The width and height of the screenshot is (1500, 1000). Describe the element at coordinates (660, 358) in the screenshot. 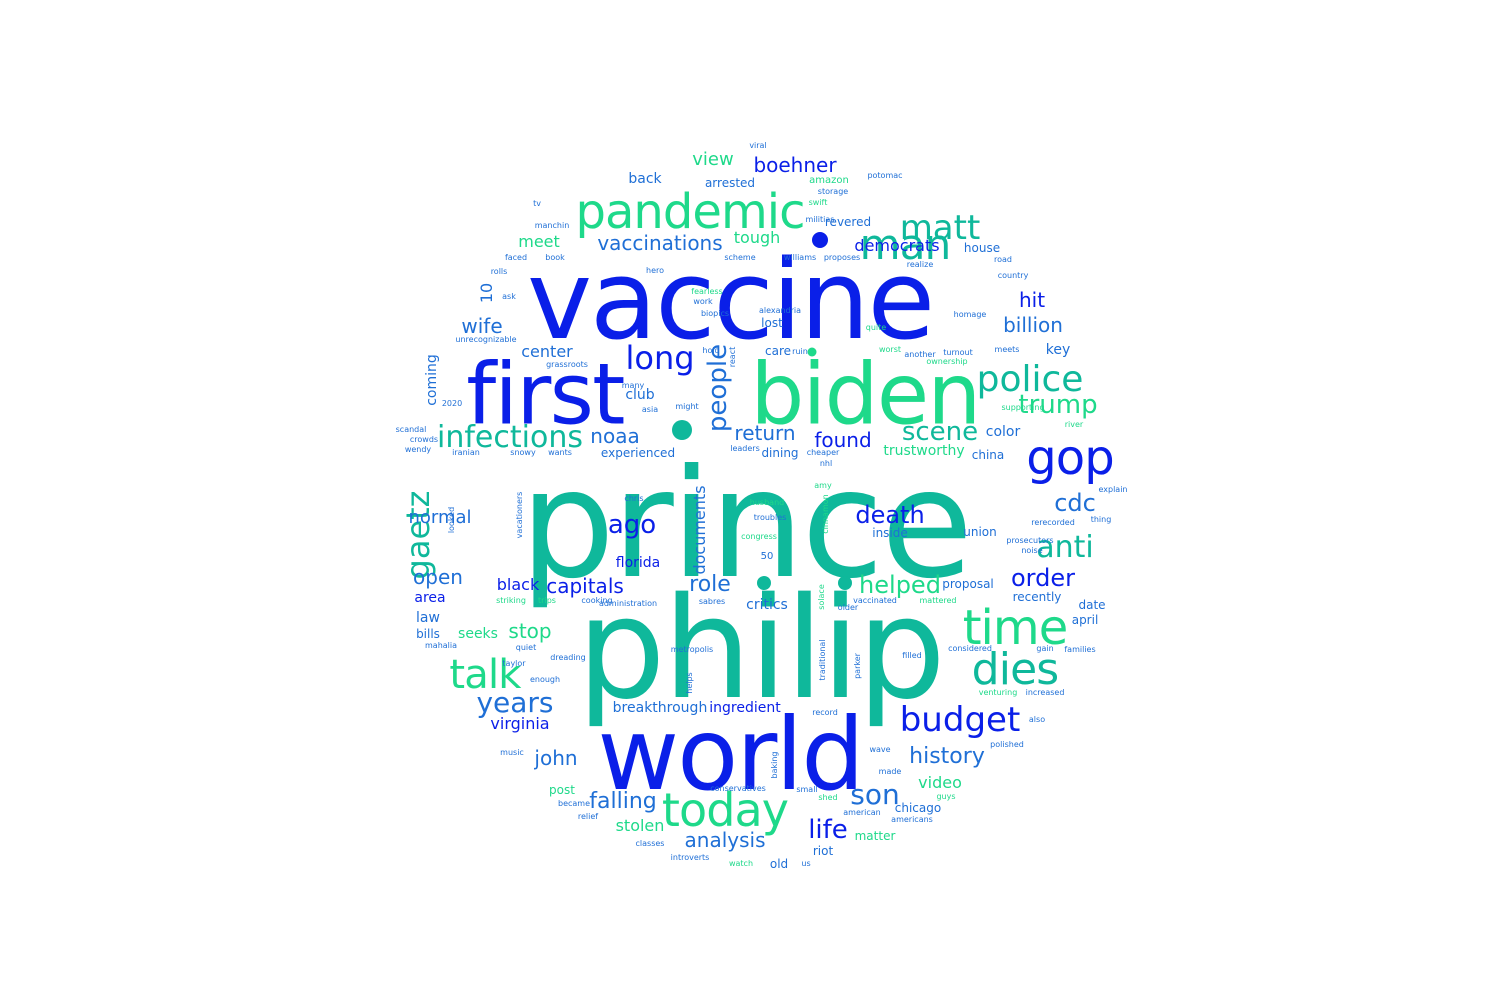

I see `word-long: long` at that location.